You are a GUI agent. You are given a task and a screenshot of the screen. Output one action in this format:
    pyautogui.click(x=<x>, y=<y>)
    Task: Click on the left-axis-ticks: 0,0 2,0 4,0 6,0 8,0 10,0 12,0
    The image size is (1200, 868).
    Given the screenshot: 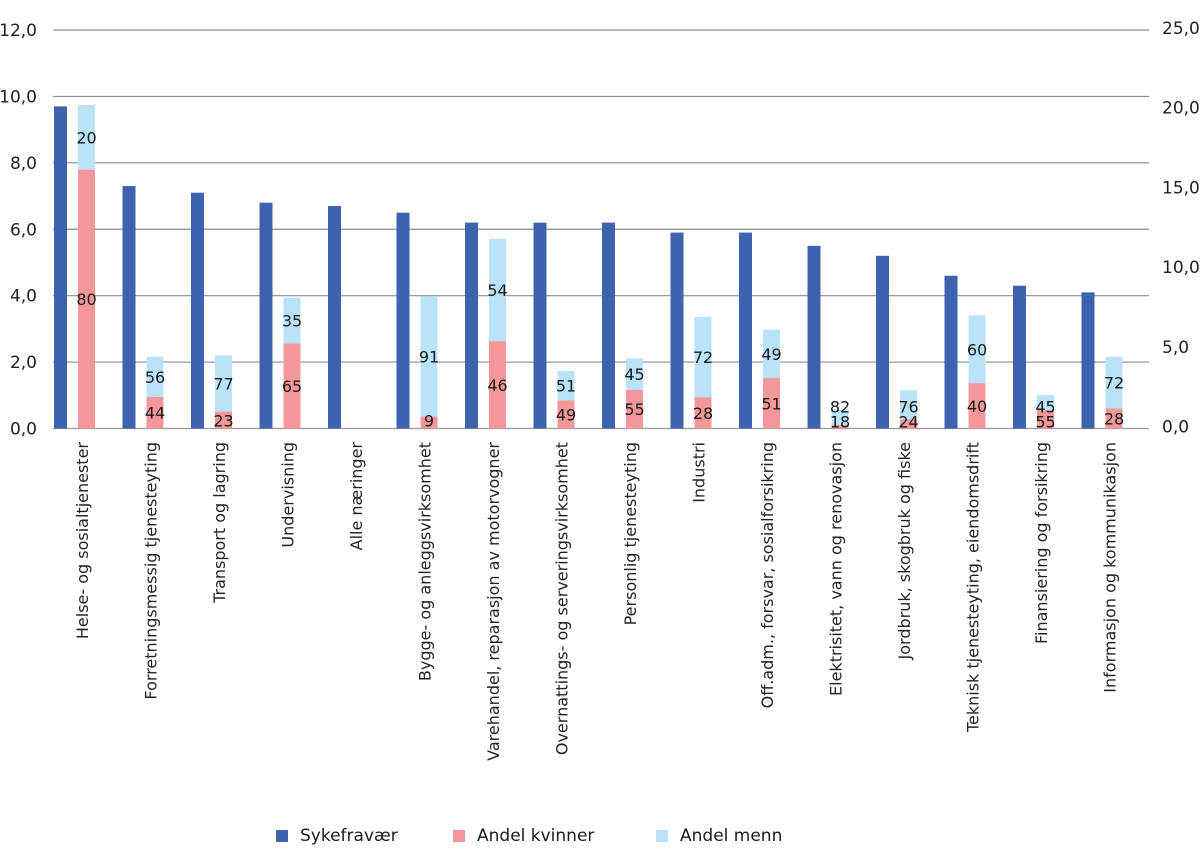 What is the action you would take?
    pyautogui.click(x=18, y=230)
    